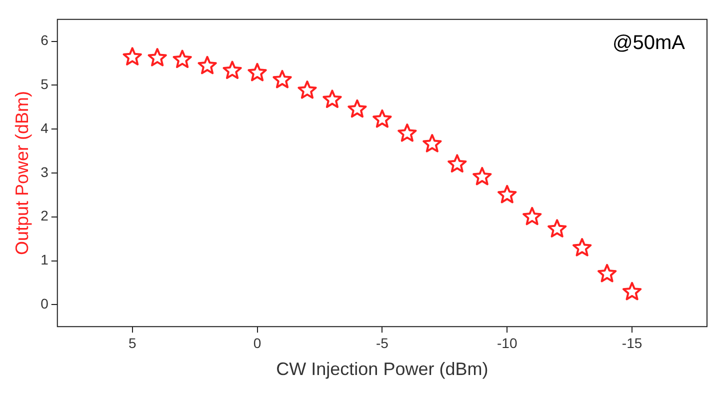  Describe the element at coordinates (44, 260) in the screenshot. I see `y-tick-label: 1` at that location.